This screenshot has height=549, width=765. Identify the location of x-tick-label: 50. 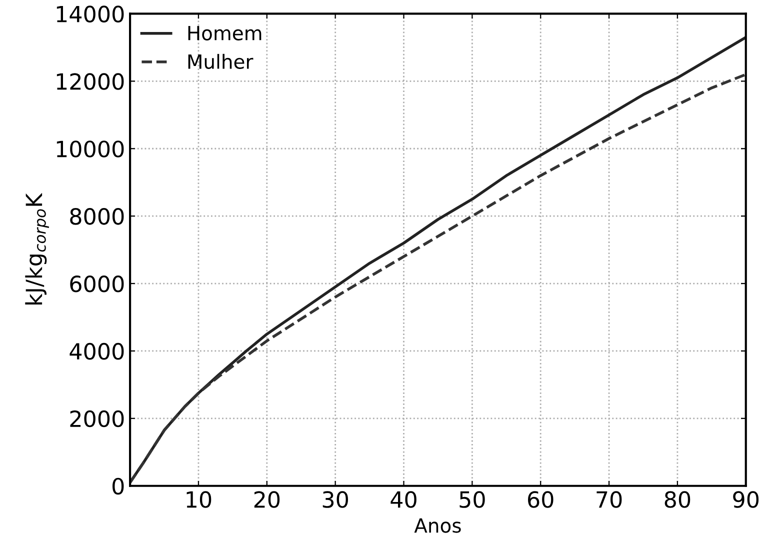
(472, 499).